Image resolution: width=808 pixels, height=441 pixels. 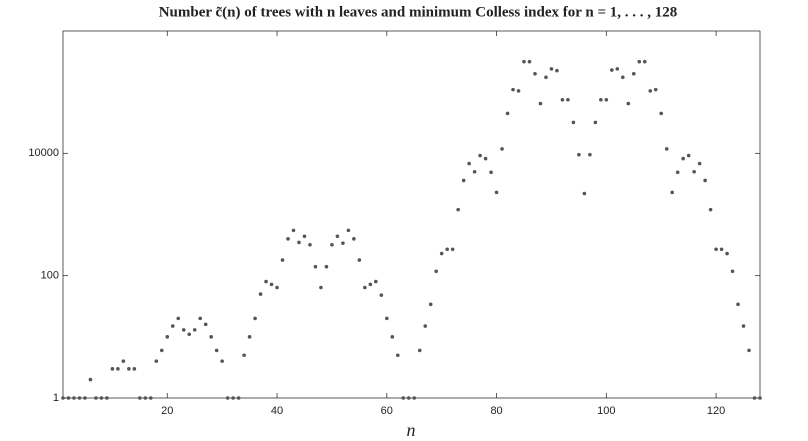 I want to click on x-axis-label: n, so click(x=411, y=430).